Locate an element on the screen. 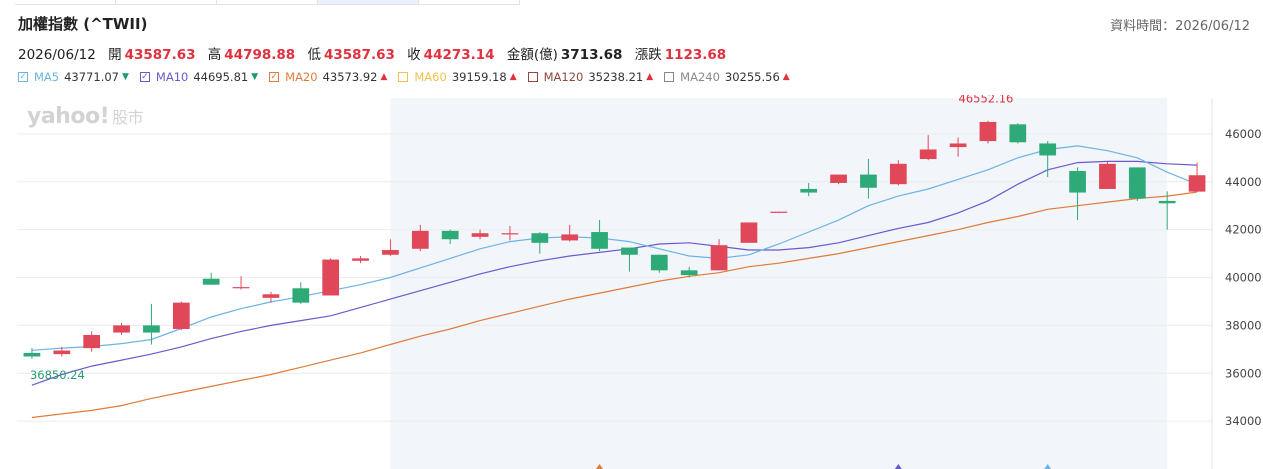 This screenshot has width=1263, height=469. data-time: 資料時間：2026/06/12 is located at coordinates (1180, 26).